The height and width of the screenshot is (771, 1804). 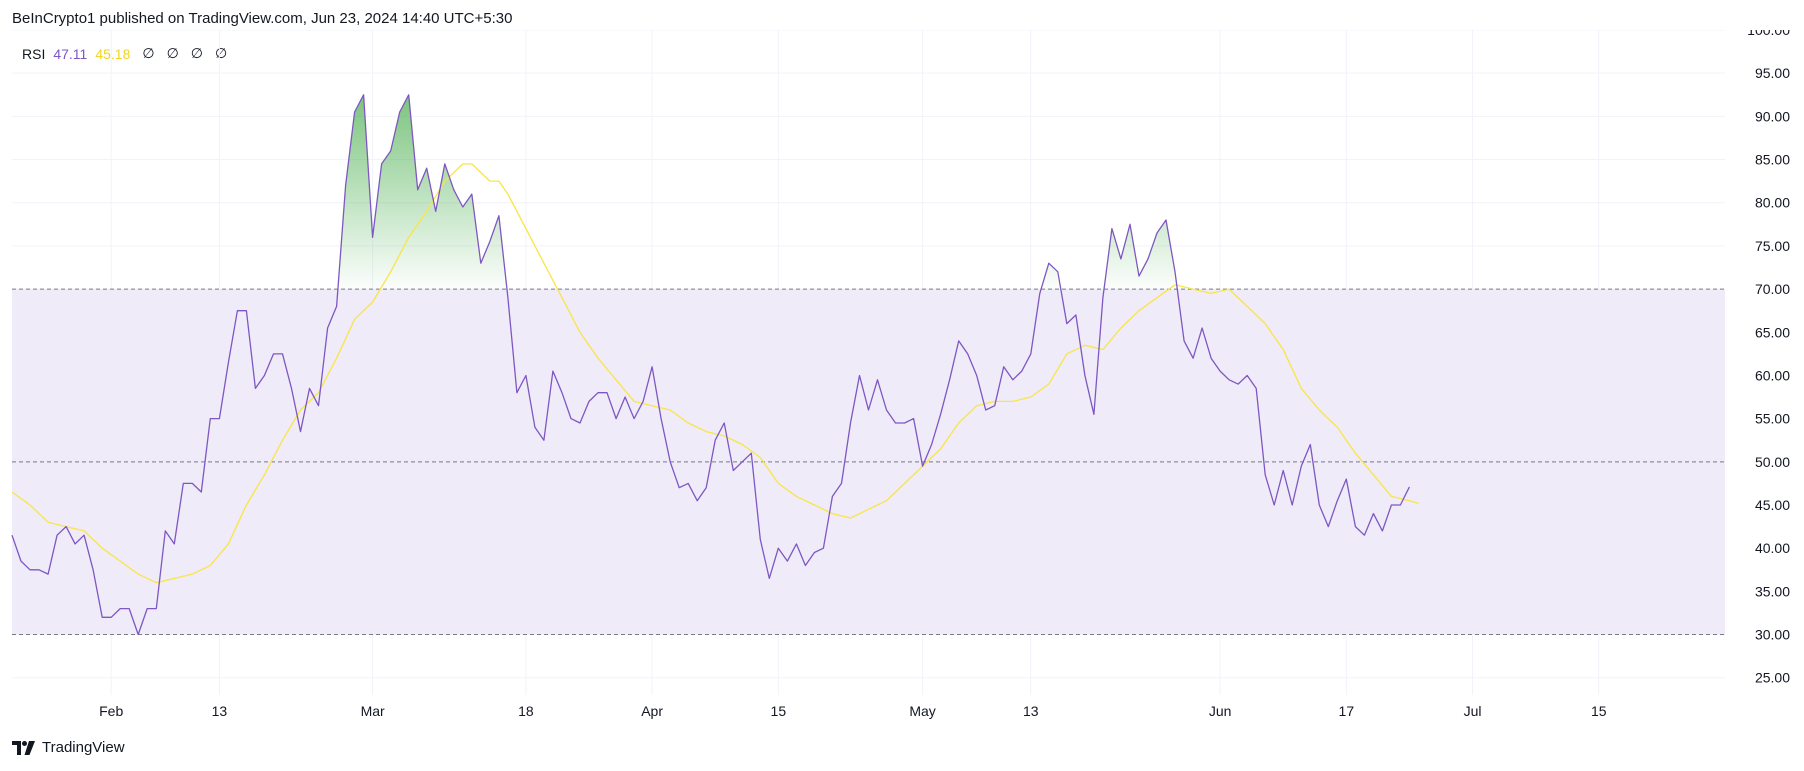 What do you see at coordinates (526, 711) in the screenshot?
I see `x-tick-label: 18` at bounding box center [526, 711].